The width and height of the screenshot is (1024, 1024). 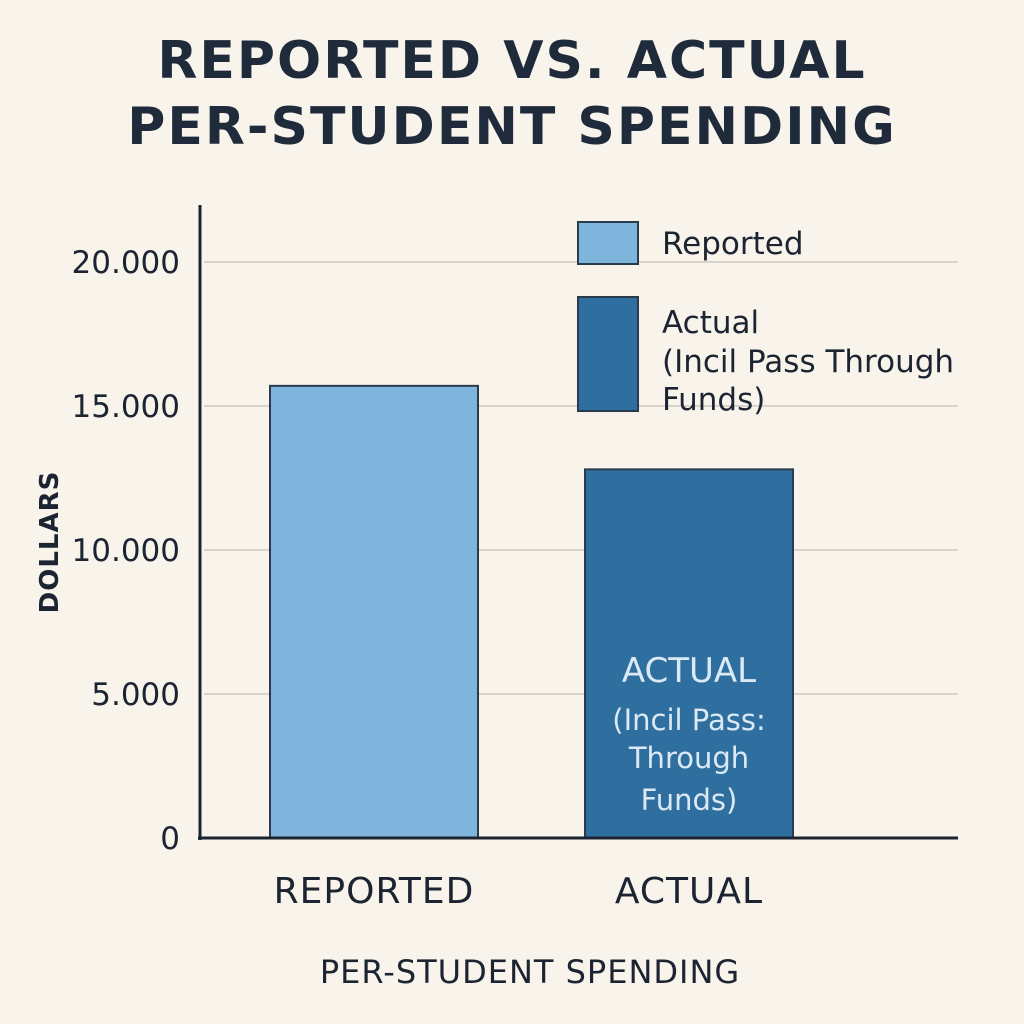 I want to click on legend-label: Funds), so click(x=713, y=400).